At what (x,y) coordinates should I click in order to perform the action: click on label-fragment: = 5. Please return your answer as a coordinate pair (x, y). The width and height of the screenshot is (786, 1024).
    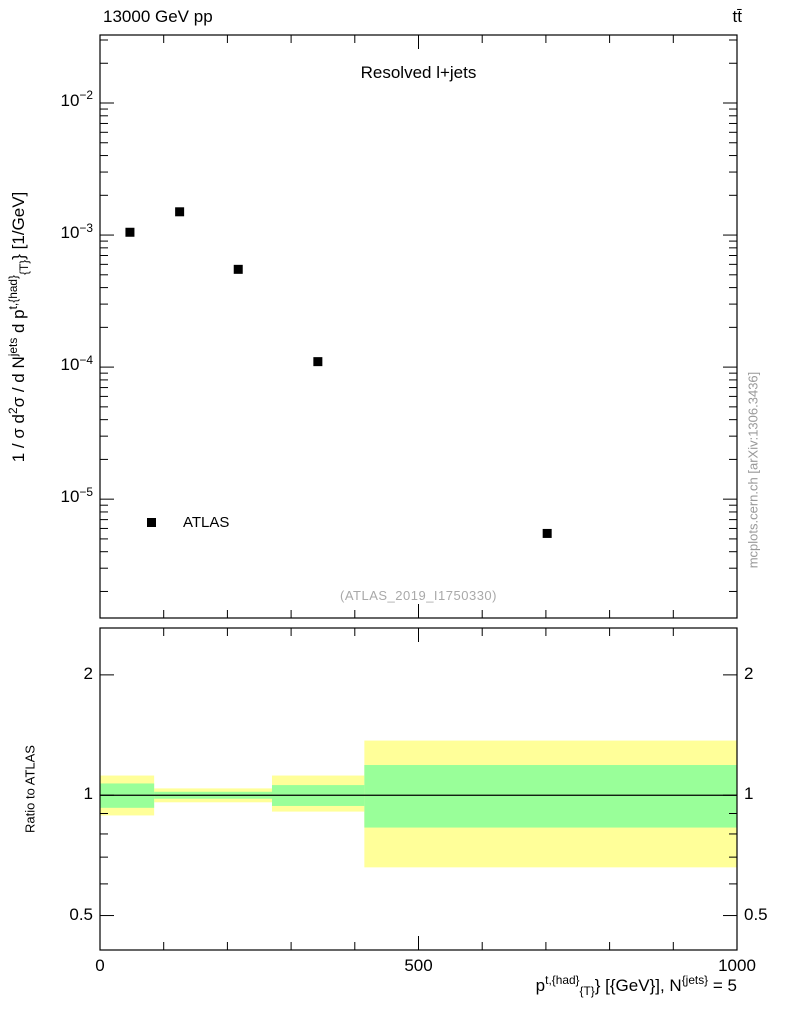
    Looking at the image, I should click on (722, 985).